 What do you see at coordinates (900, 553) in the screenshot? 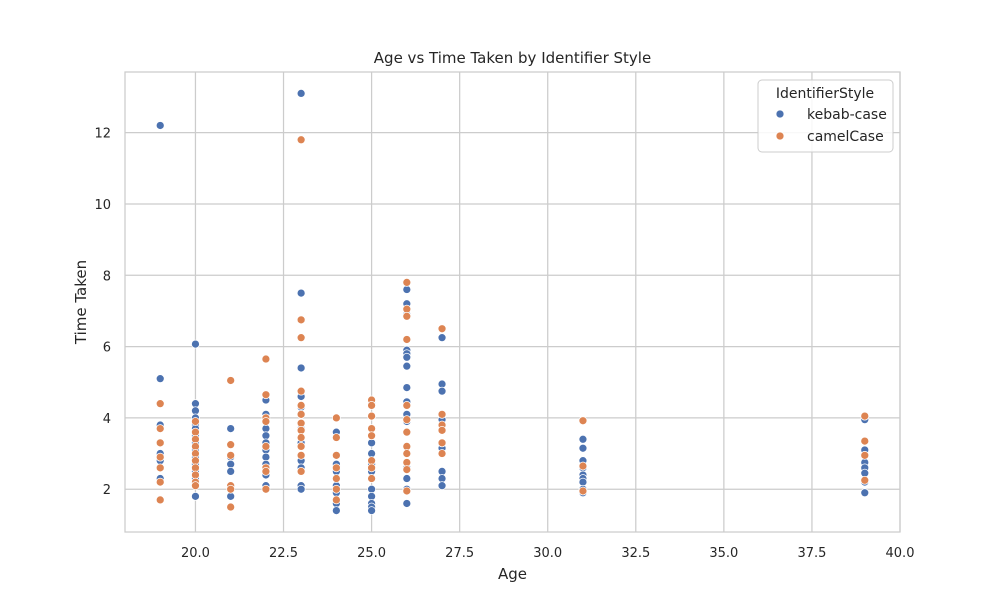
I see `x-tick-label: 40.0` at bounding box center [900, 553].